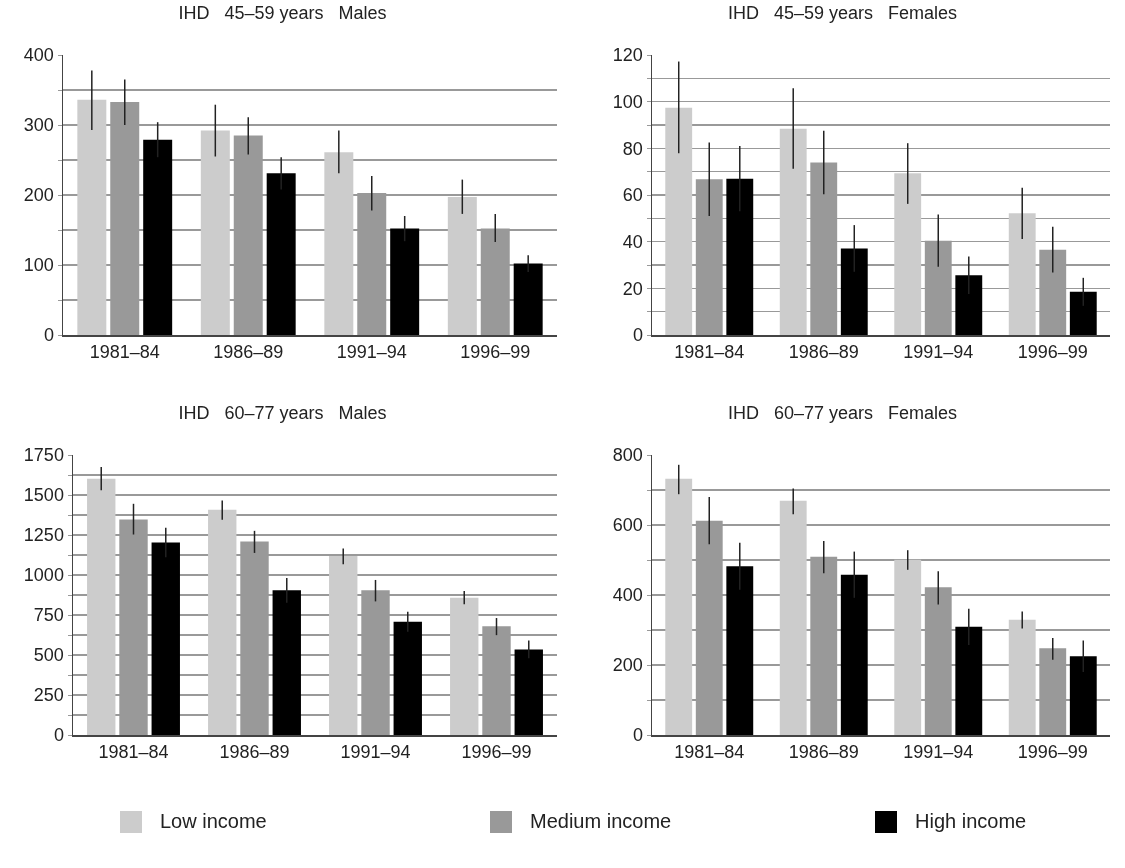  What do you see at coordinates (38, 125) in the screenshot?
I see `y-tick-label: 300` at bounding box center [38, 125].